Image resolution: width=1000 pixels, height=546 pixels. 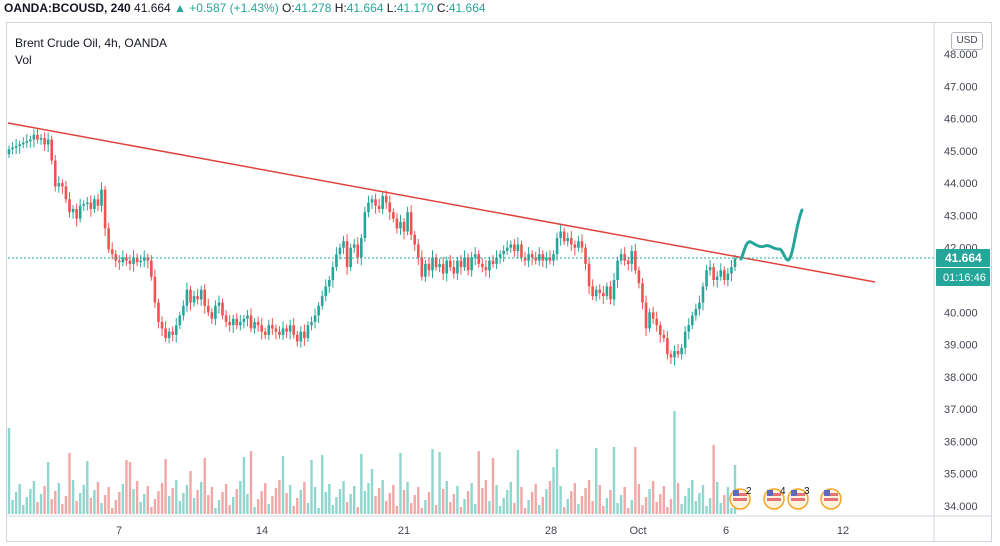 What do you see at coordinates (774, 498) in the screenshot?
I see `economic-event-icon: 4` at bounding box center [774, 498].